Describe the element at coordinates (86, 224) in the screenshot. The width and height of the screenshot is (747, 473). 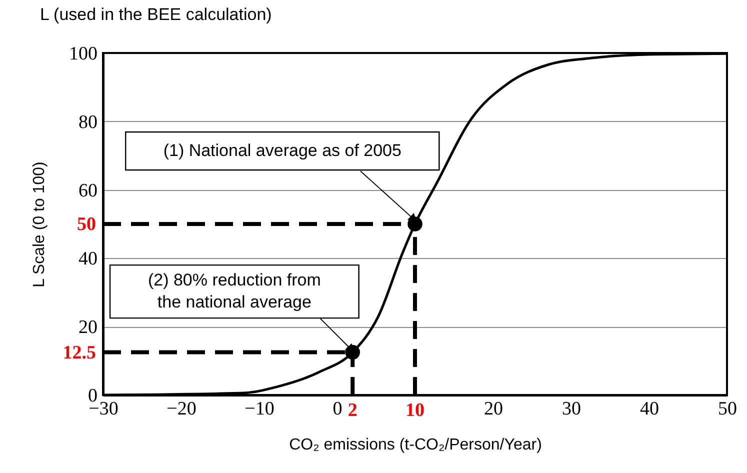
I see `ref-line-label: 50` at that location.